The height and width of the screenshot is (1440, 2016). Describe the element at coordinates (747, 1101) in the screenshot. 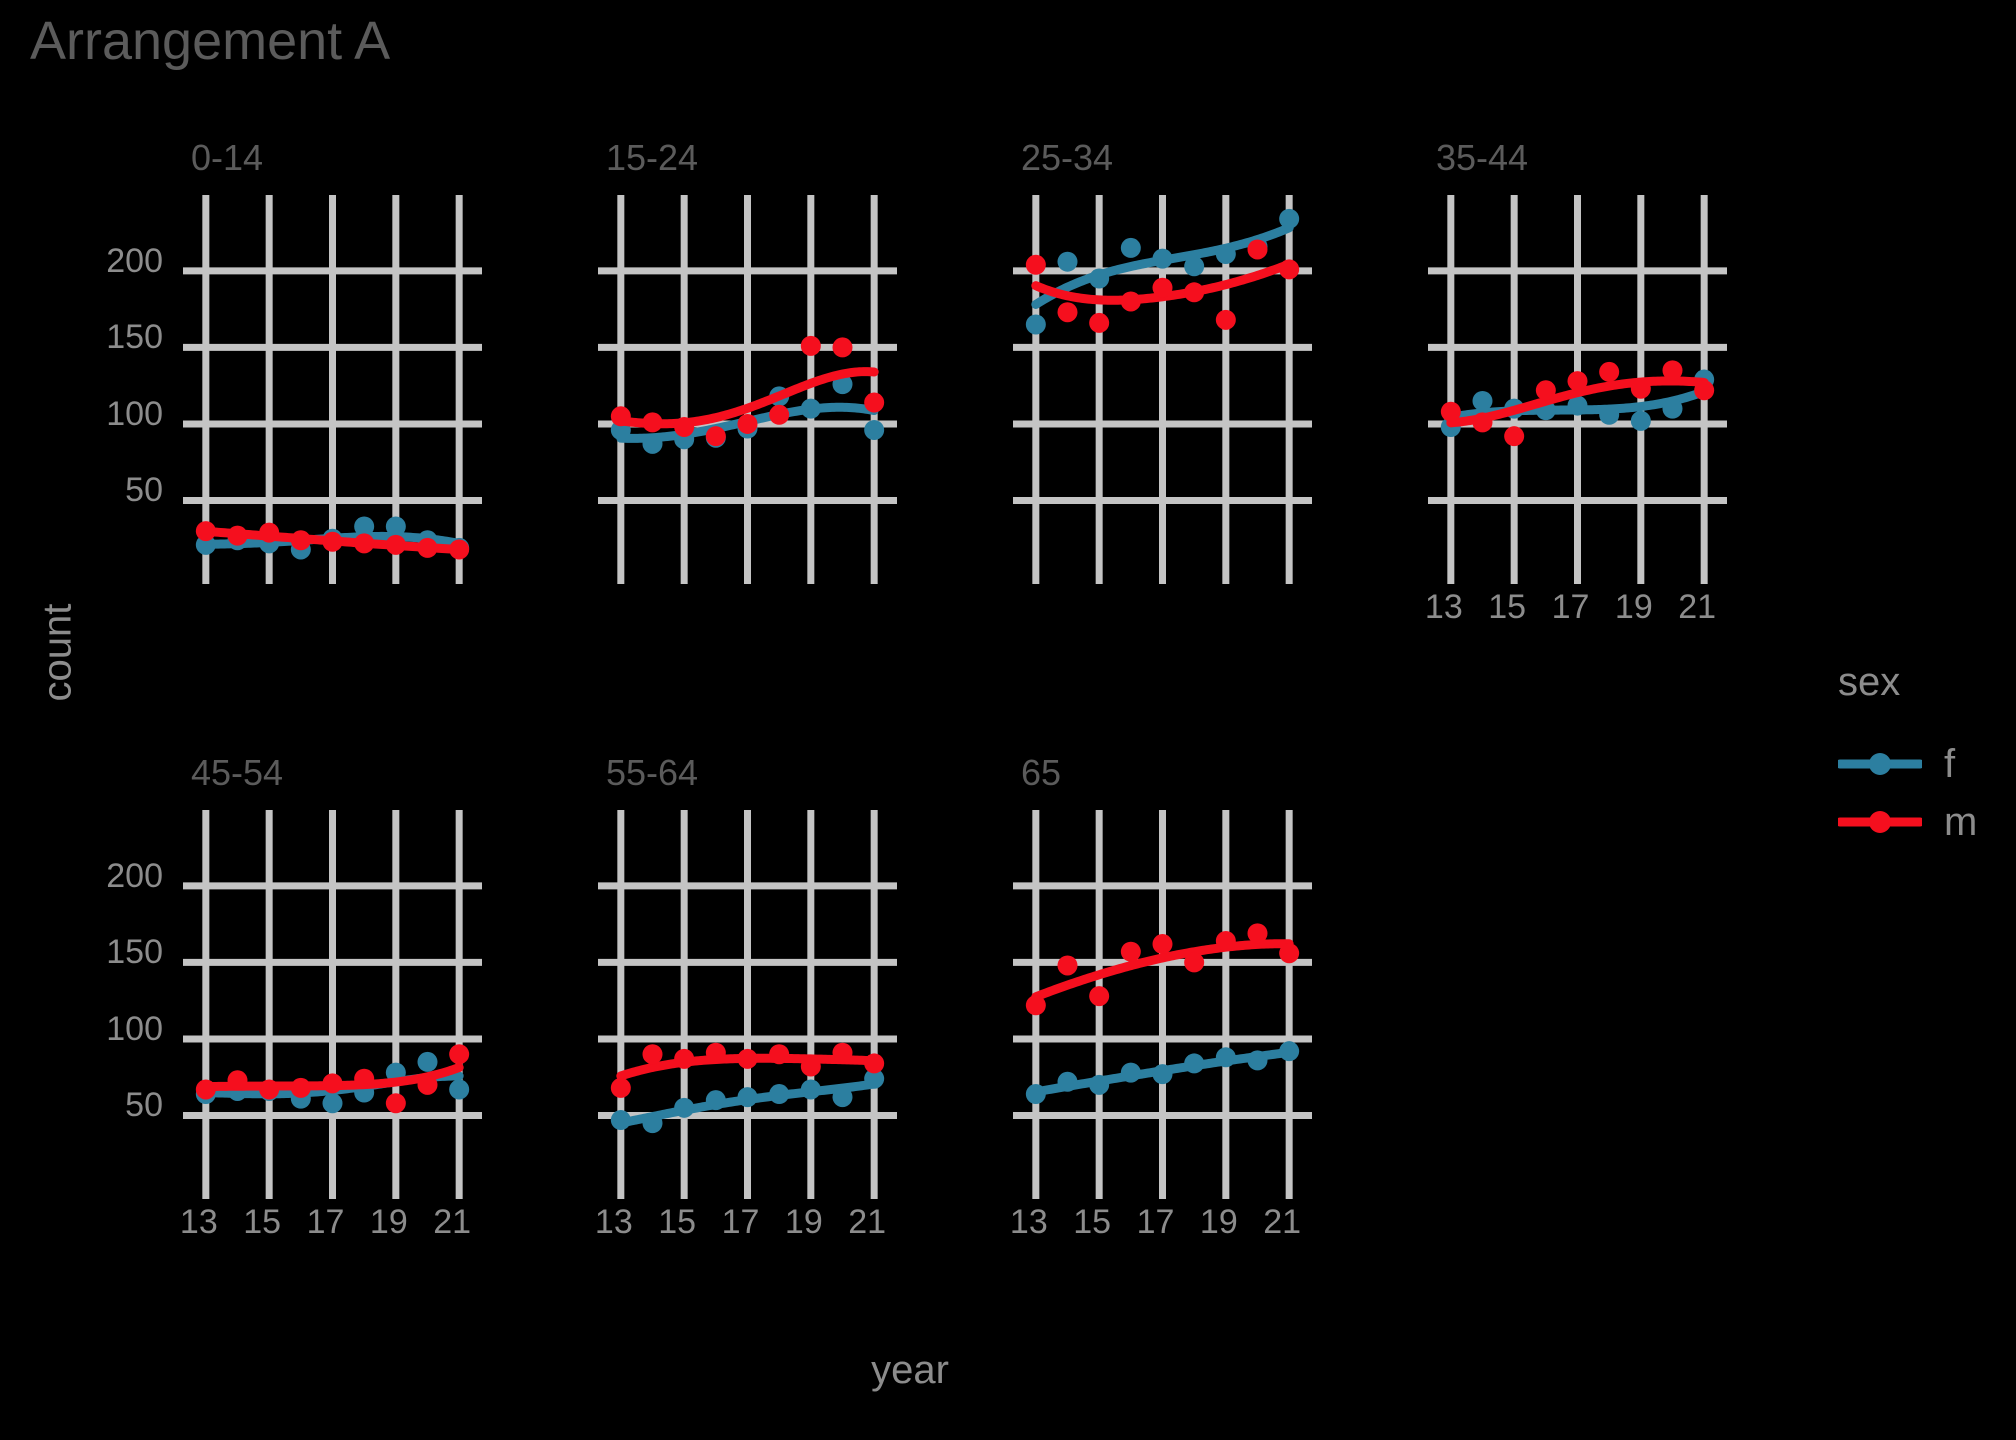

I see `series-f` at that location.